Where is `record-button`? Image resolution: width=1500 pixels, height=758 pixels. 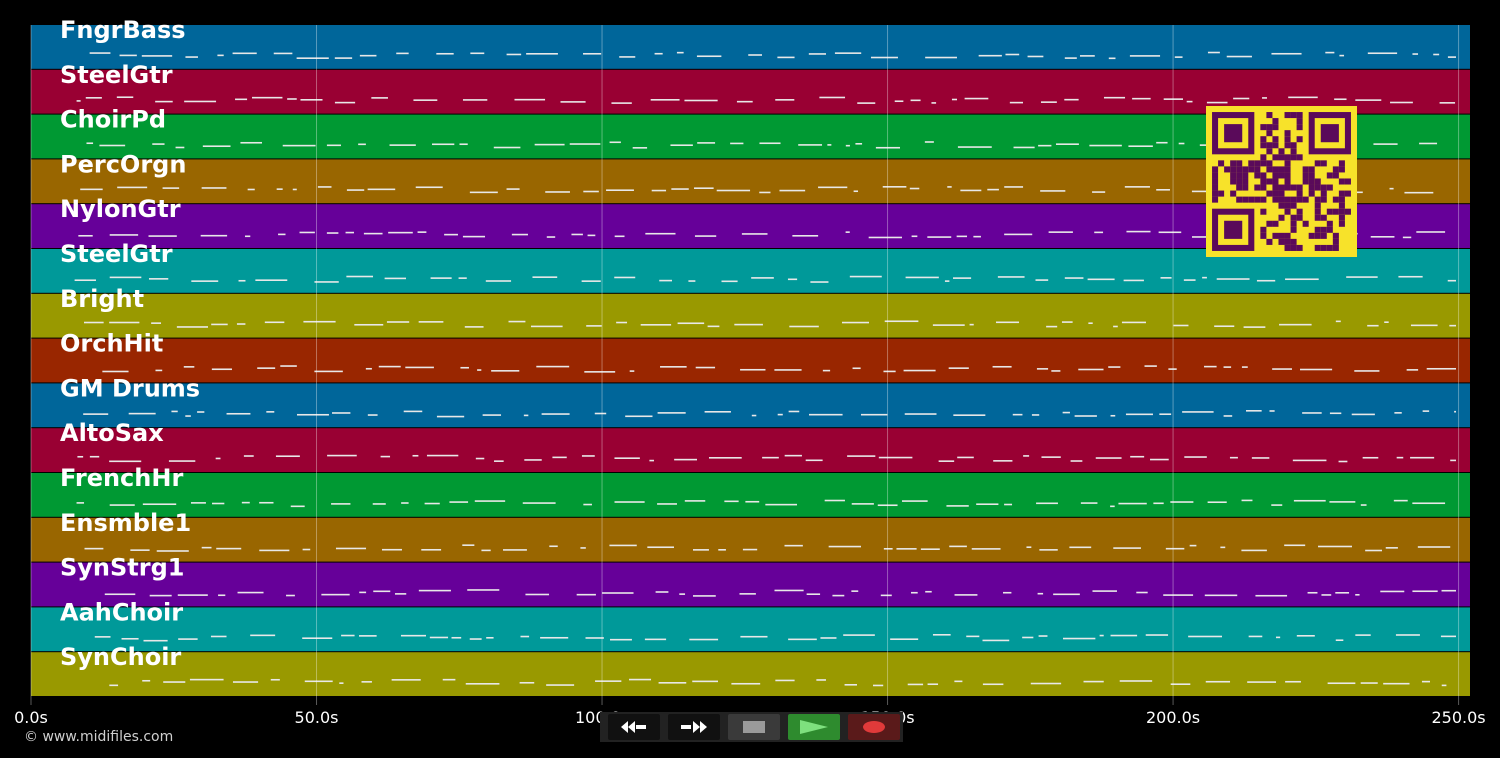
record-button is located at coordinates (874, 727).